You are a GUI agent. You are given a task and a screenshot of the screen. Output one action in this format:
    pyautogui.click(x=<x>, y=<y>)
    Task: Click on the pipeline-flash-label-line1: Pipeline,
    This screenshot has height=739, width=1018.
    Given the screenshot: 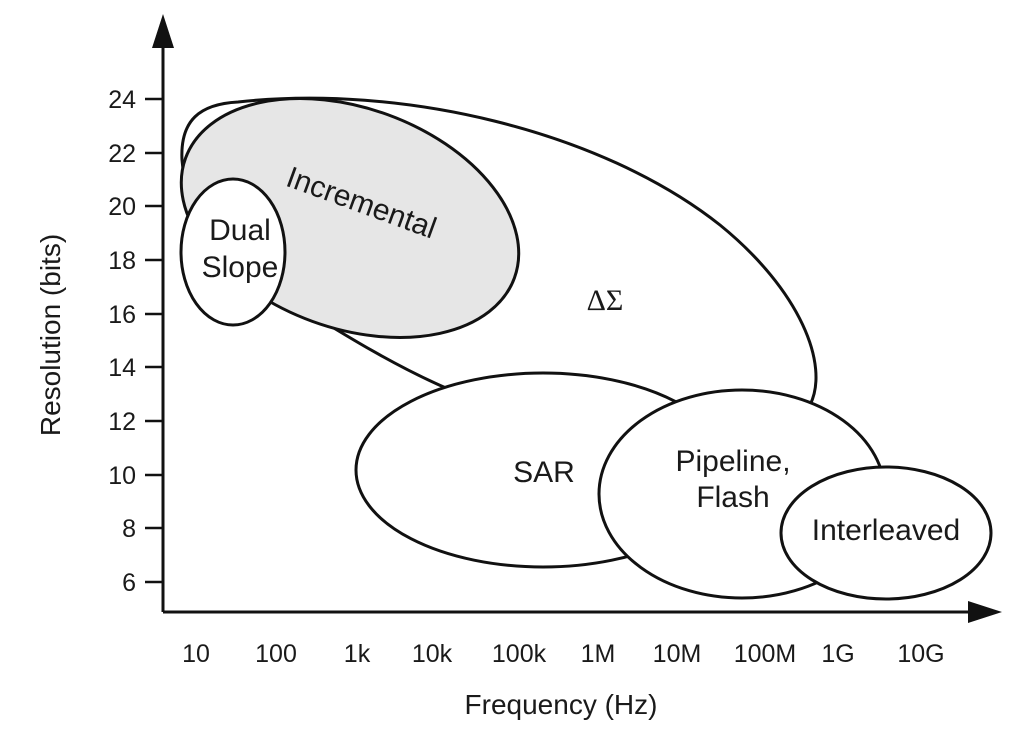 What is the action you would take?
    pyautogui.click(x=732, y=461)
    